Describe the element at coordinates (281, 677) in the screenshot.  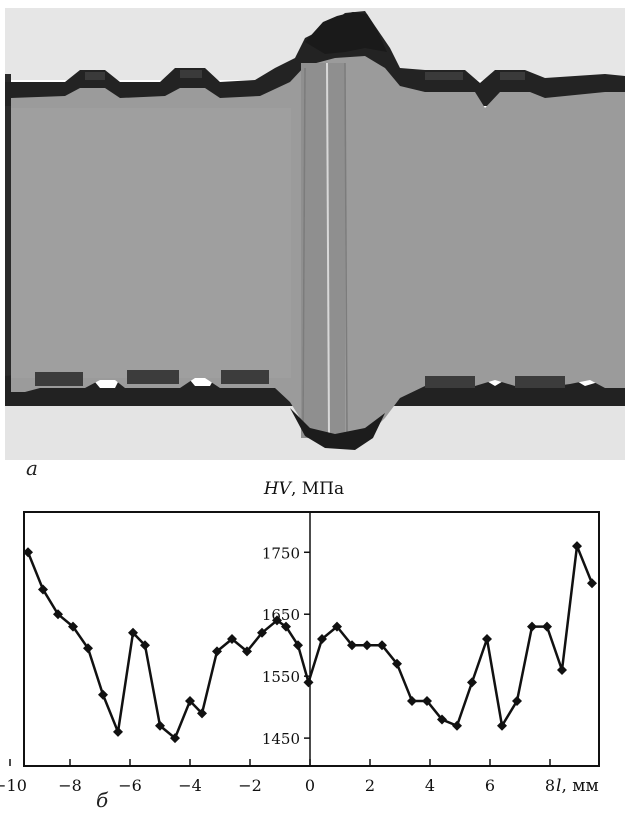
I see `y-tick-label: 1550` at that location.